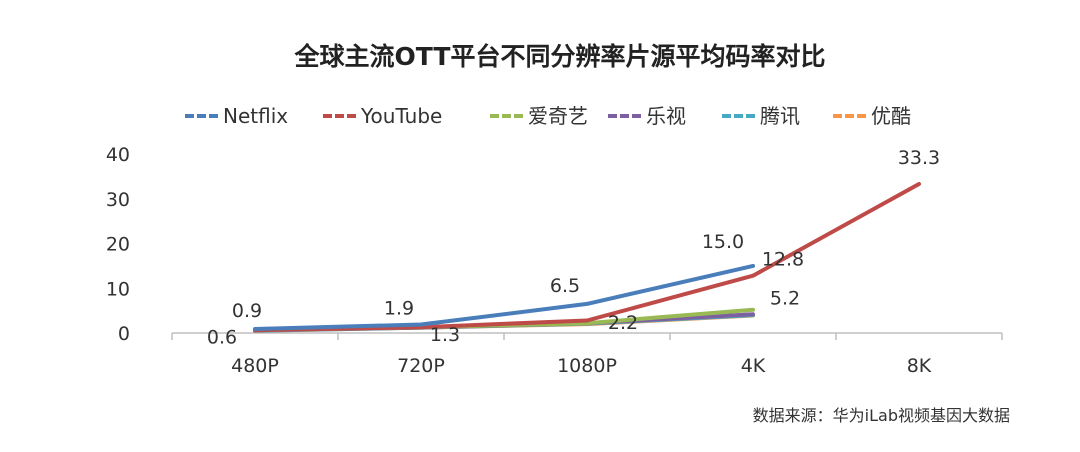 This screenshot has height=452, width=1080. Describe the element at coordinates (587, 366) in the screenshot. I see `x-tick-label: 1080P` at that location.